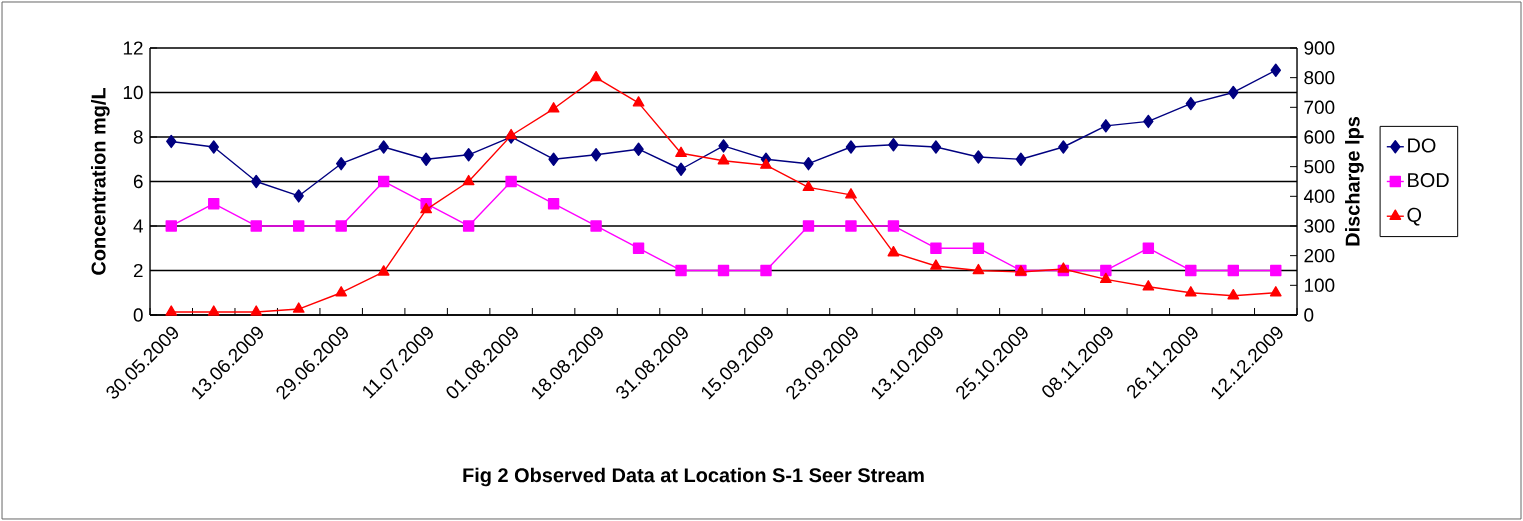 The image size is (1523, 521). Describe the element at coordinates (138, 181) in the screenshot. I see `y-tick-label: 6` at that location.